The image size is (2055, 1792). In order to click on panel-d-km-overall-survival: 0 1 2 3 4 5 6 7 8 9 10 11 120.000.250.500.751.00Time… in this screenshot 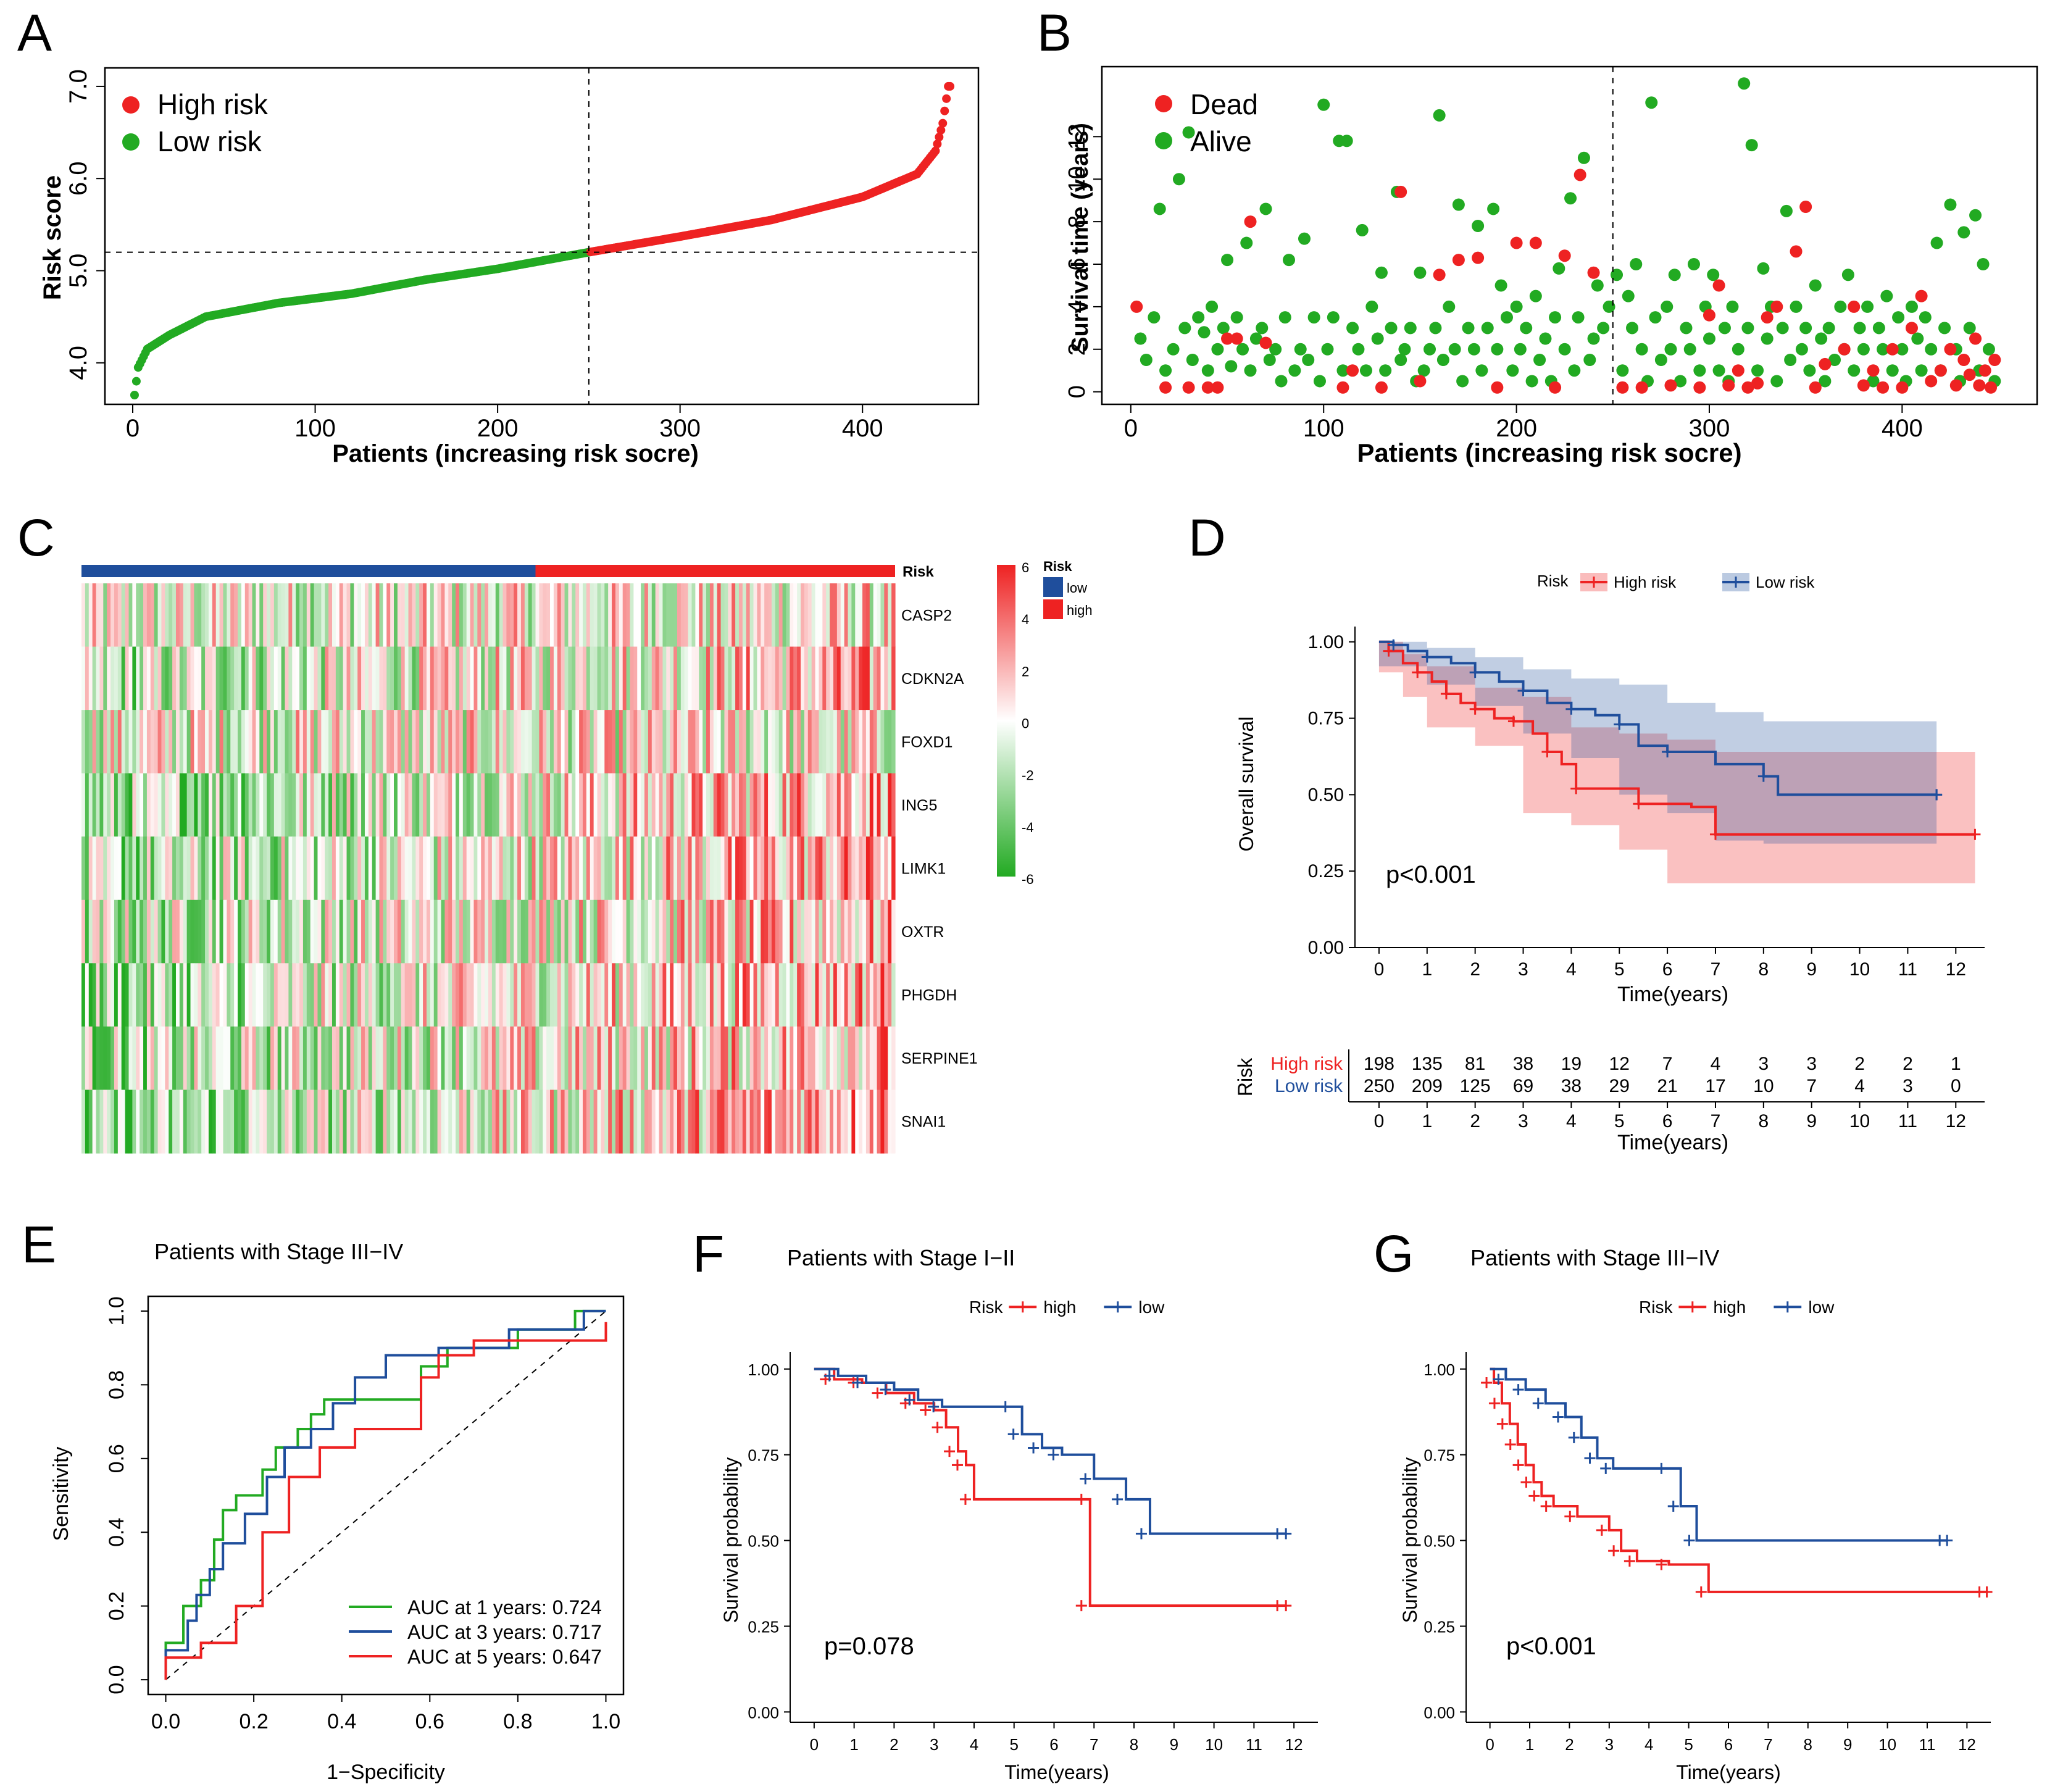, I will do `click(1609, 863)`.